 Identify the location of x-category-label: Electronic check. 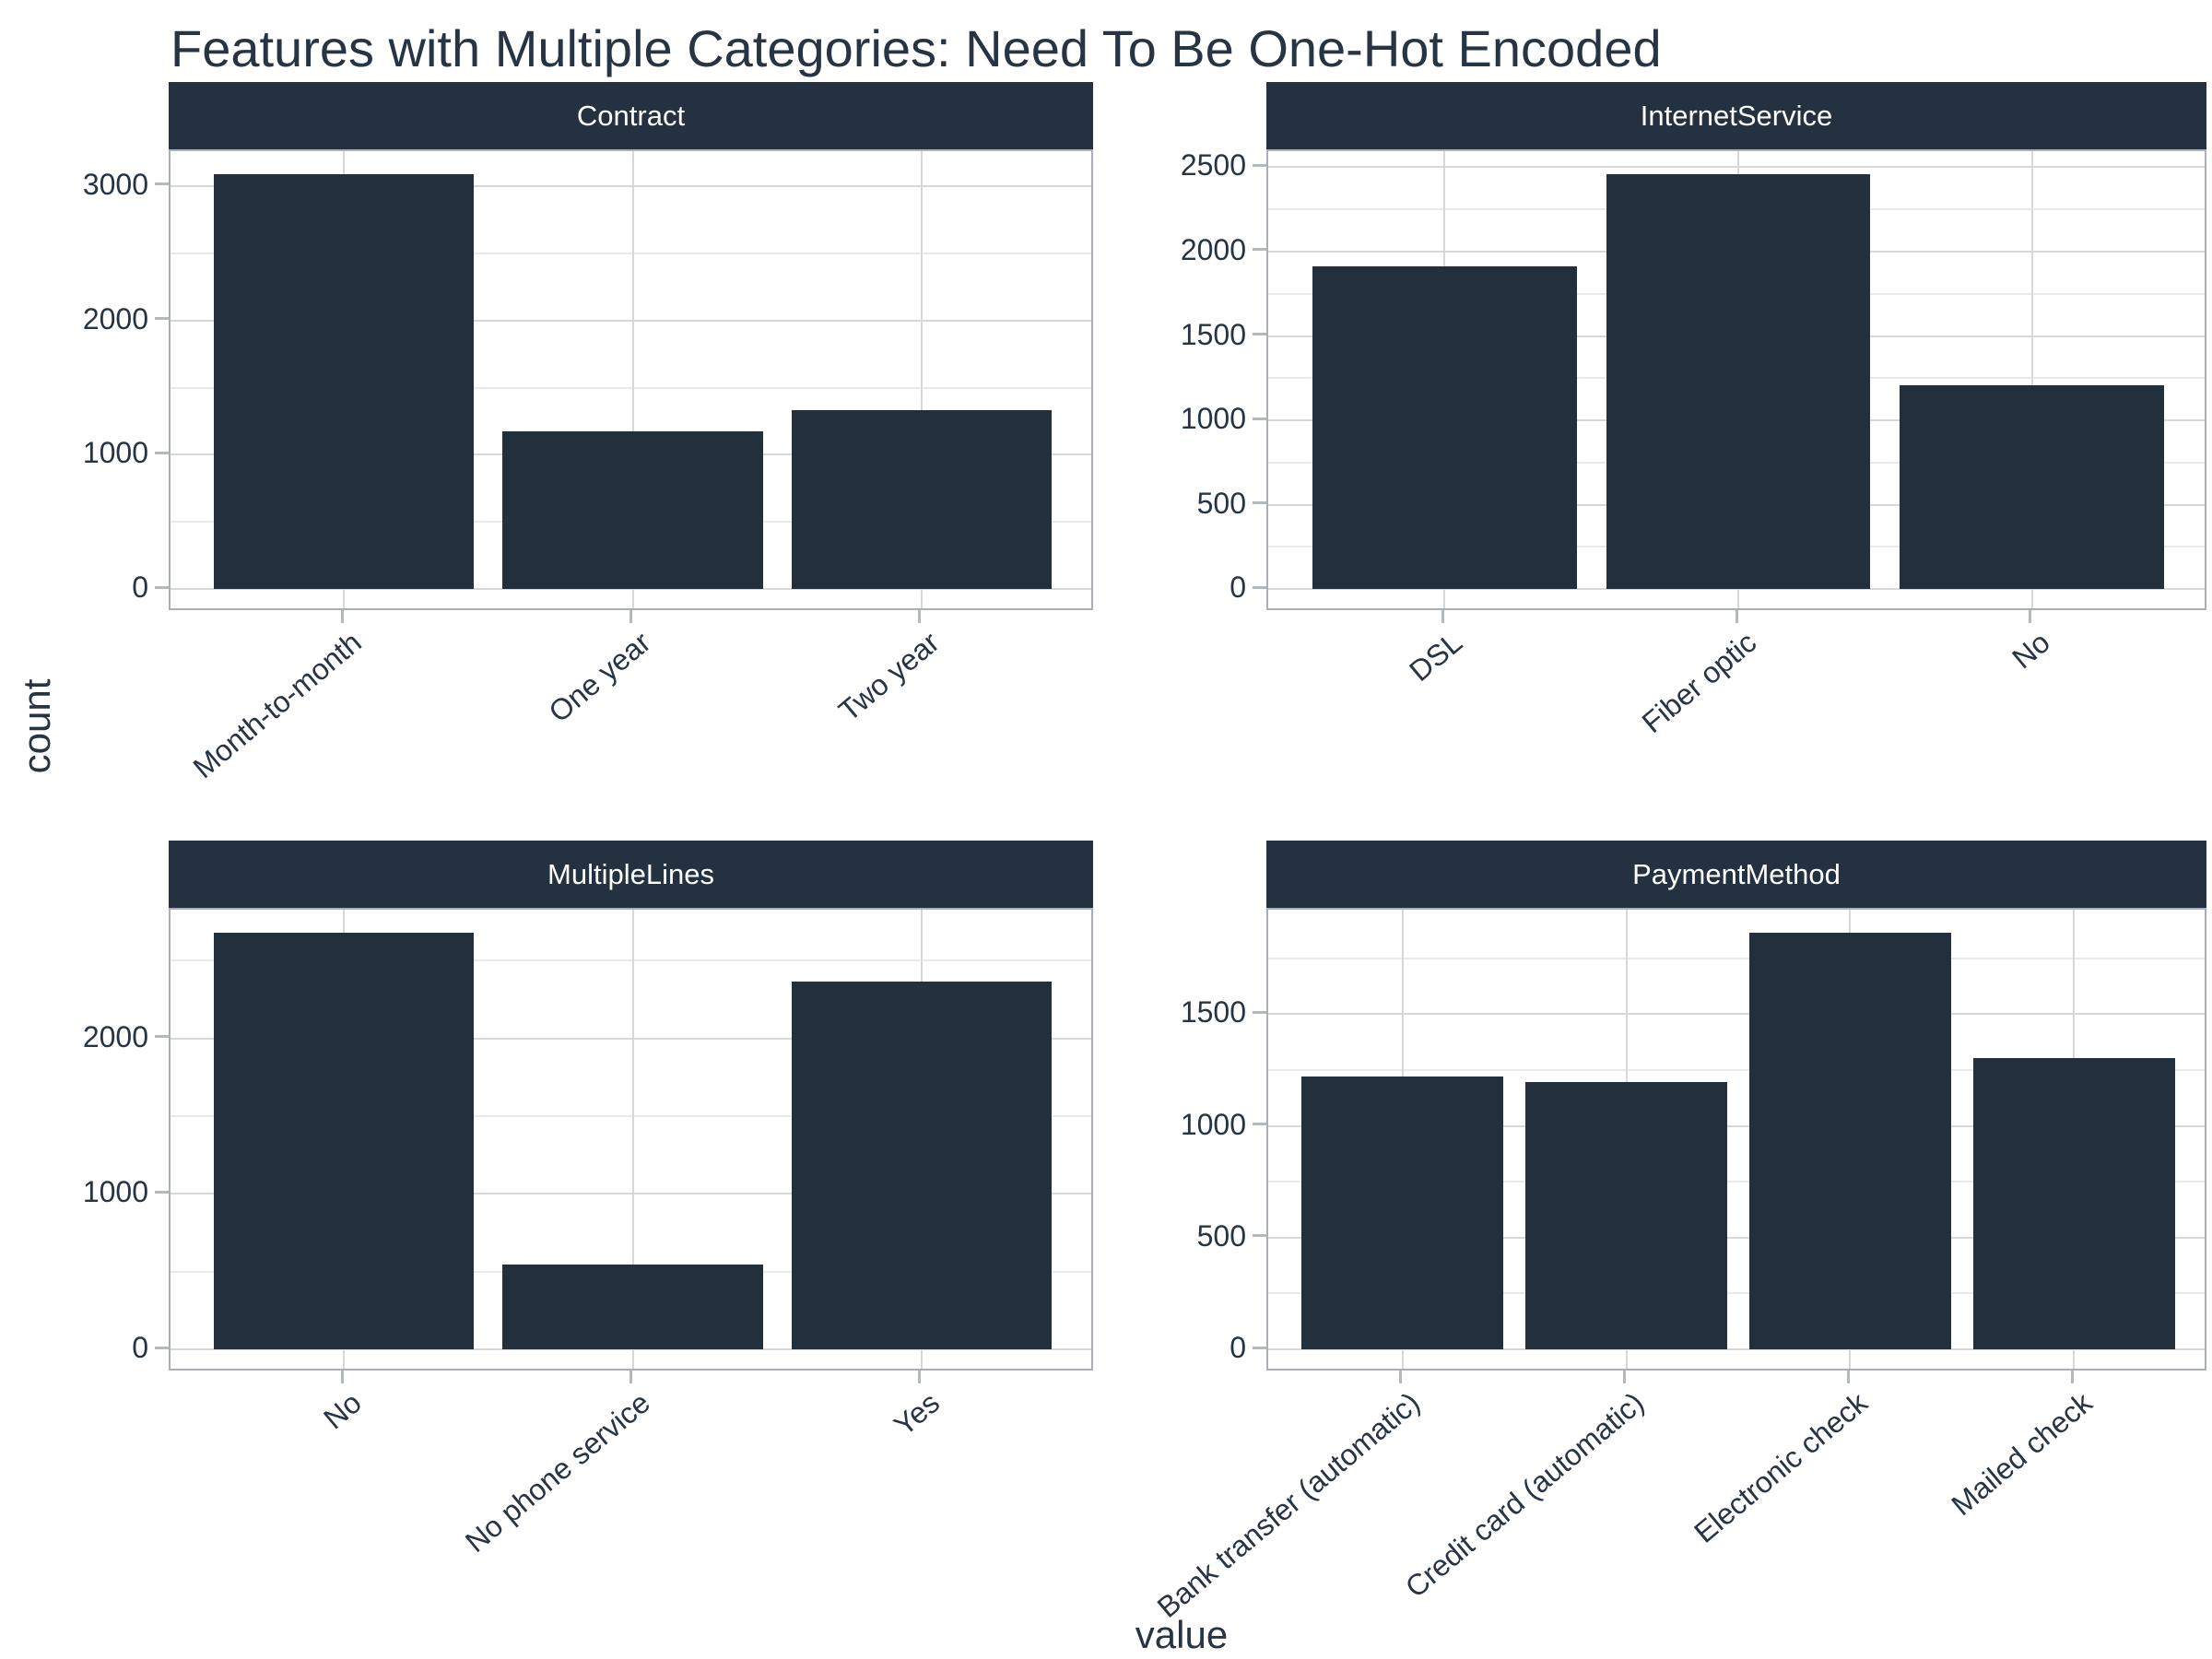
(1781, 1467).